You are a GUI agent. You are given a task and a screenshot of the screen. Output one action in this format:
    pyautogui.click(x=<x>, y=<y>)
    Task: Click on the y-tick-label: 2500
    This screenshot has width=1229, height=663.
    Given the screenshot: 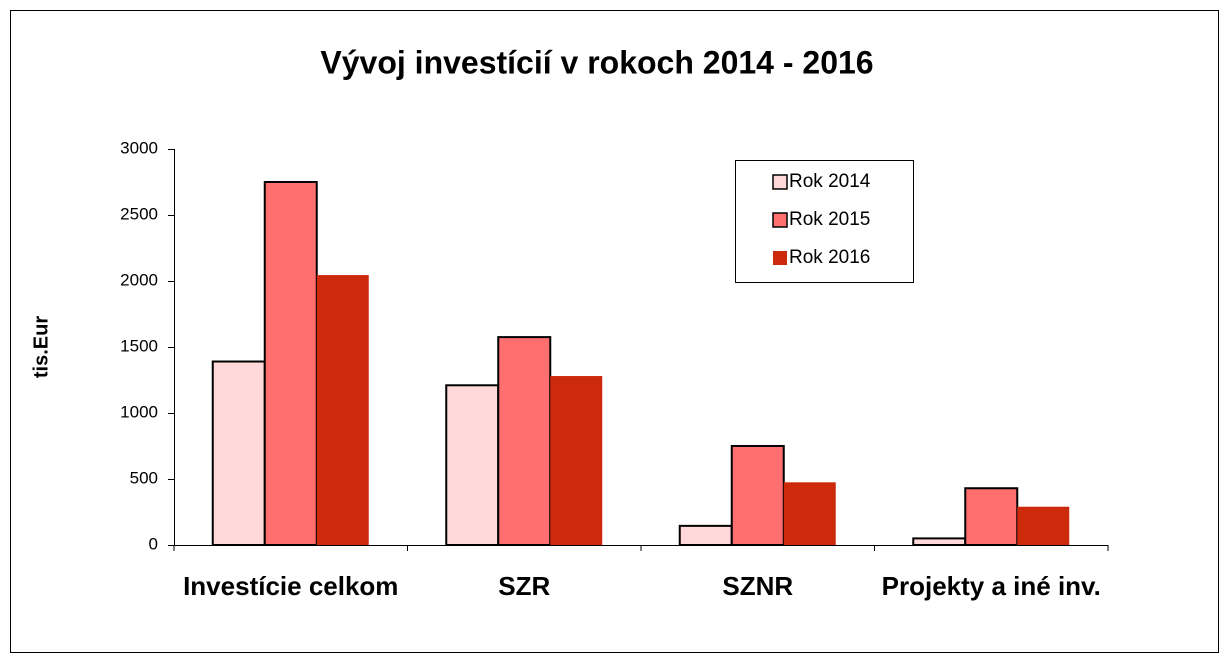 What is the action you would take?
    pyautogui.click(x=139, y=213)
    